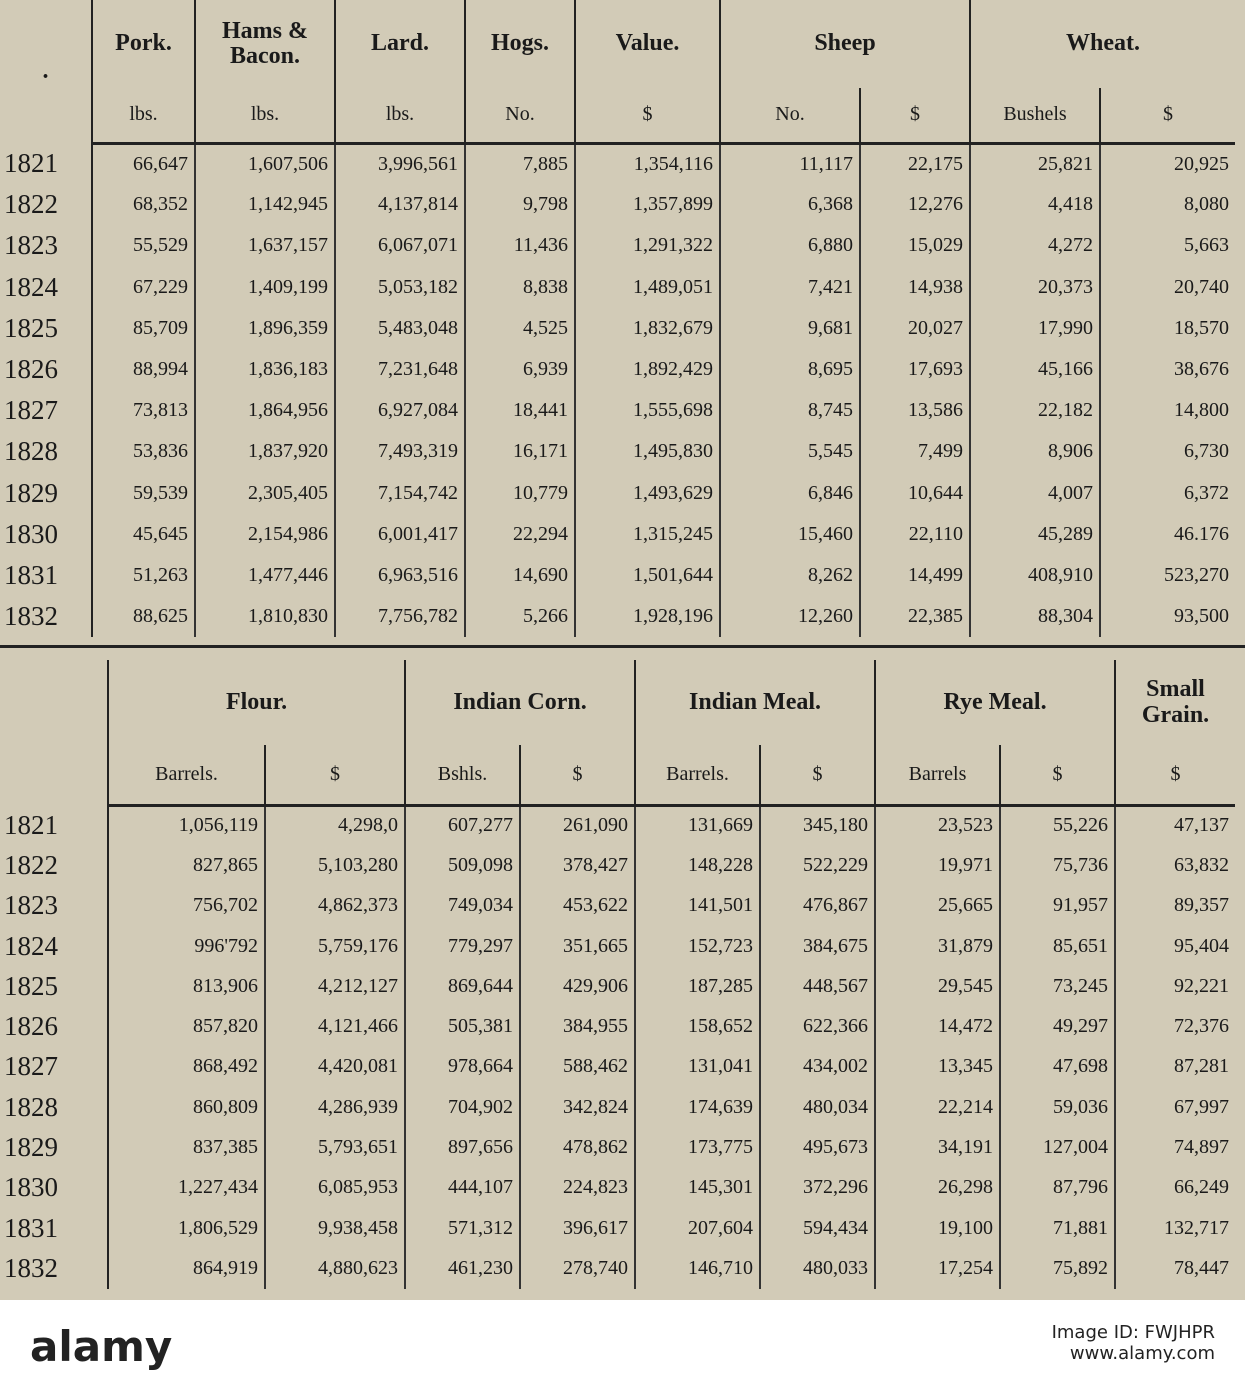  What do you see at coordinates (622, 1345) in the screenshot?
I see `watermark-bar: alamy Image ID: FWJHPR www.alamy.com` at bounding box center [622, 1345].